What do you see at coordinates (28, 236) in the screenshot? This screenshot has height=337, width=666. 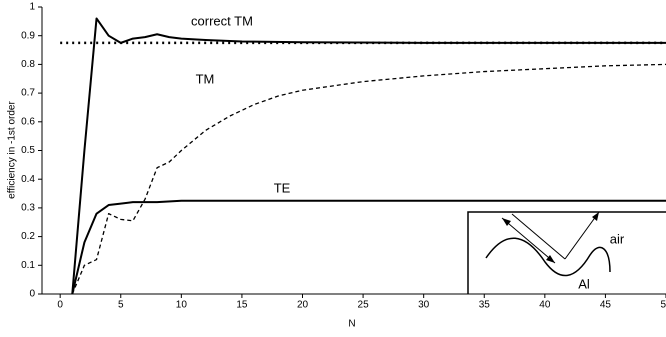 I see `y-tick-label: 0.2` at bounding box center [28, 236].